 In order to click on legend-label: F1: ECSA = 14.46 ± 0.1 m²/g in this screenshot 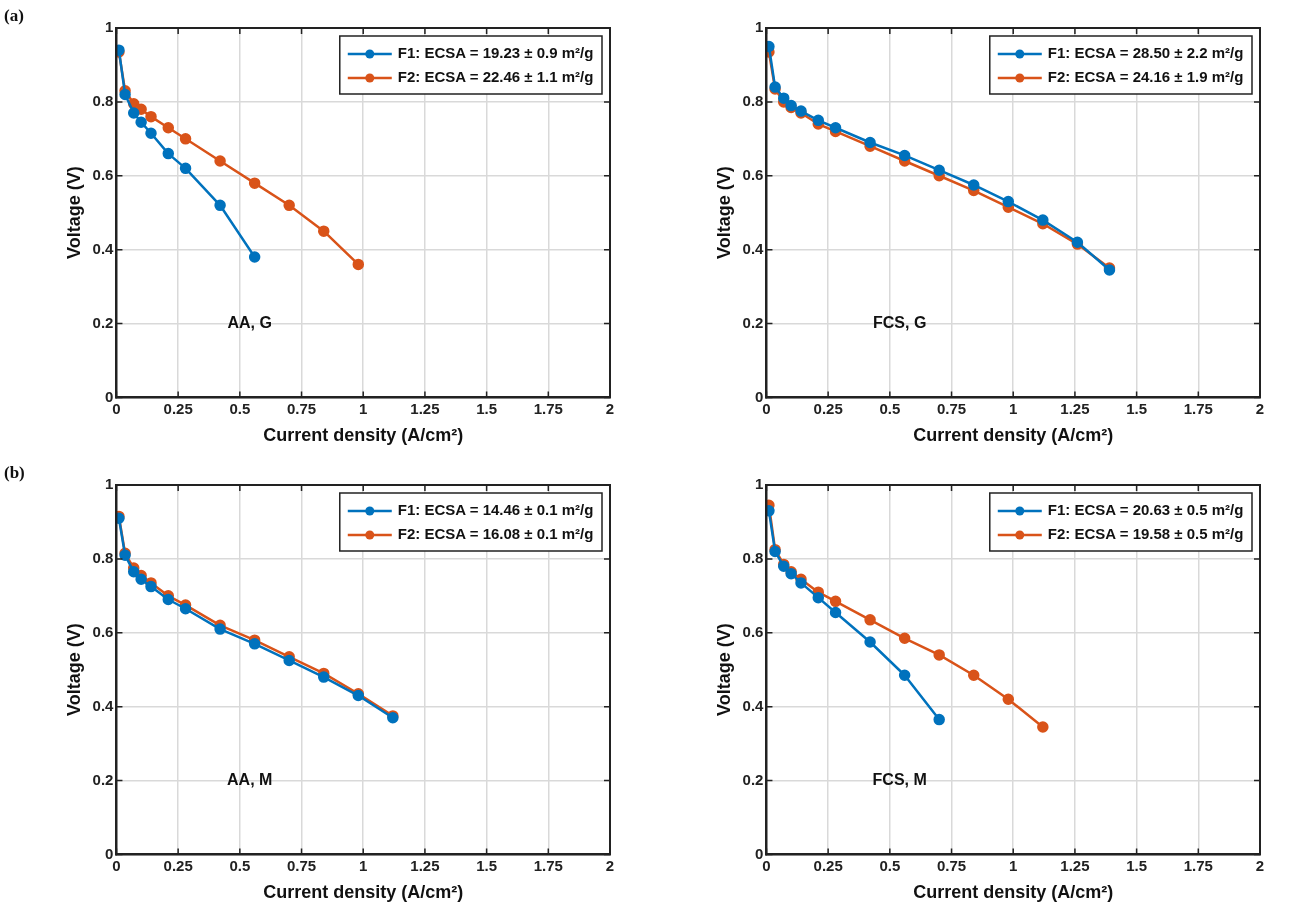, I will do `click(495, 510)`.